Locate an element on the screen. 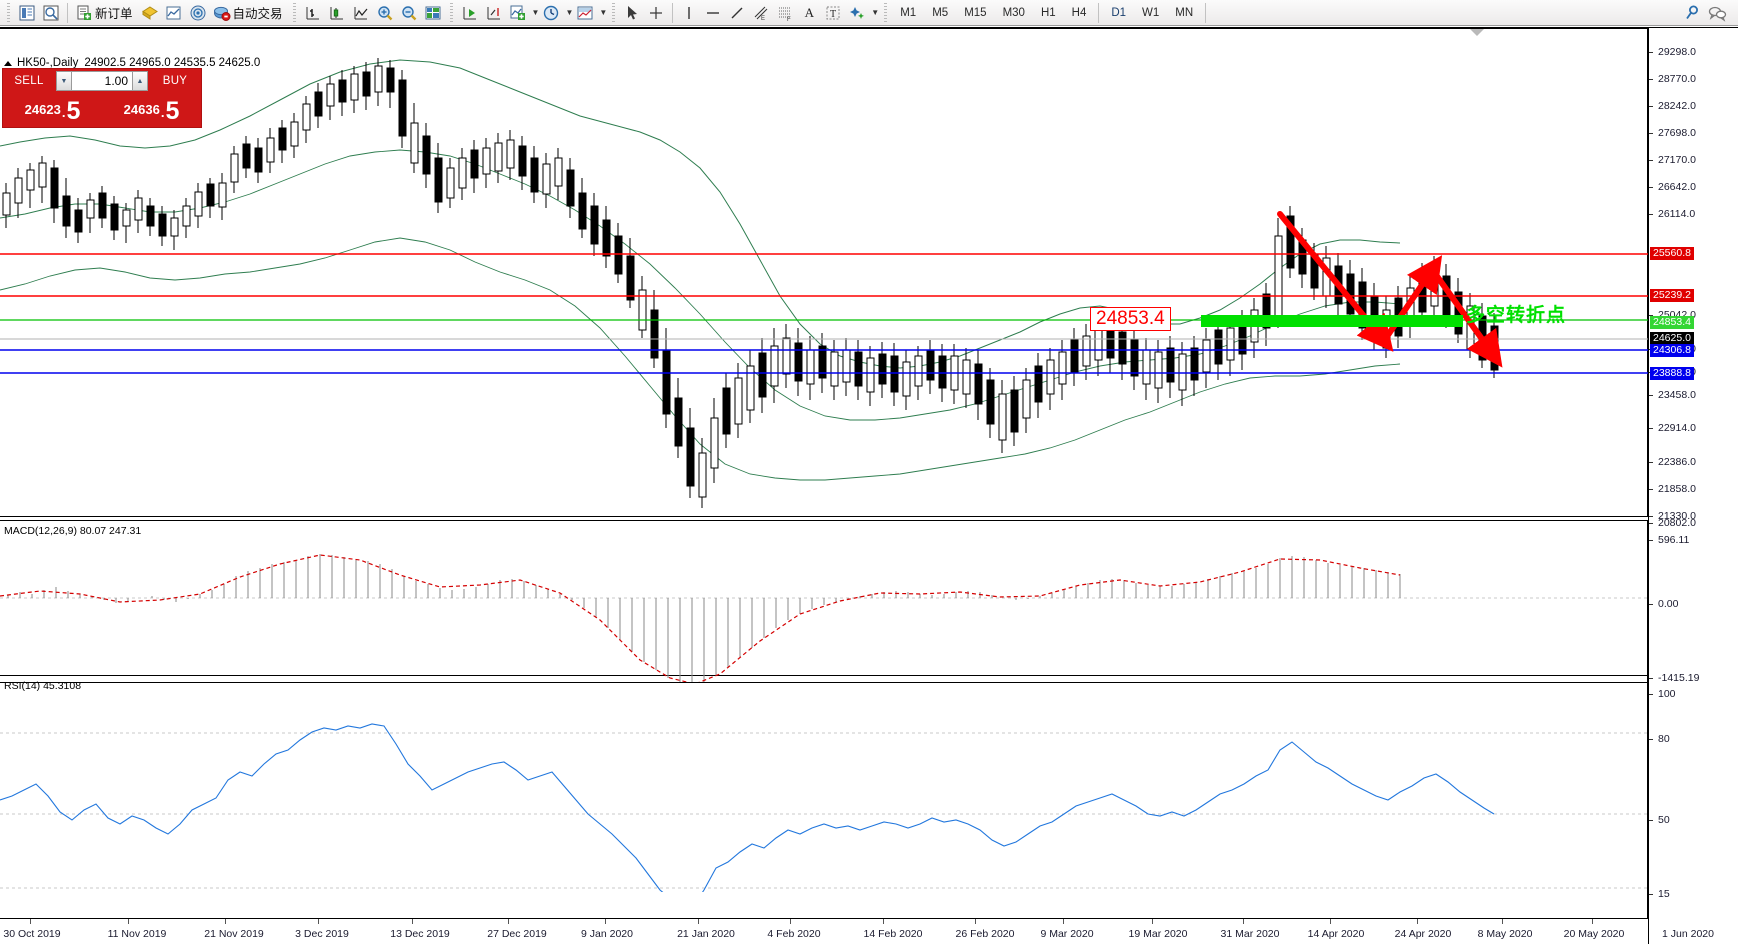 The width and height of the screenshot is (1738, 944). crosshair-icon is located at coordinates (656, 13).